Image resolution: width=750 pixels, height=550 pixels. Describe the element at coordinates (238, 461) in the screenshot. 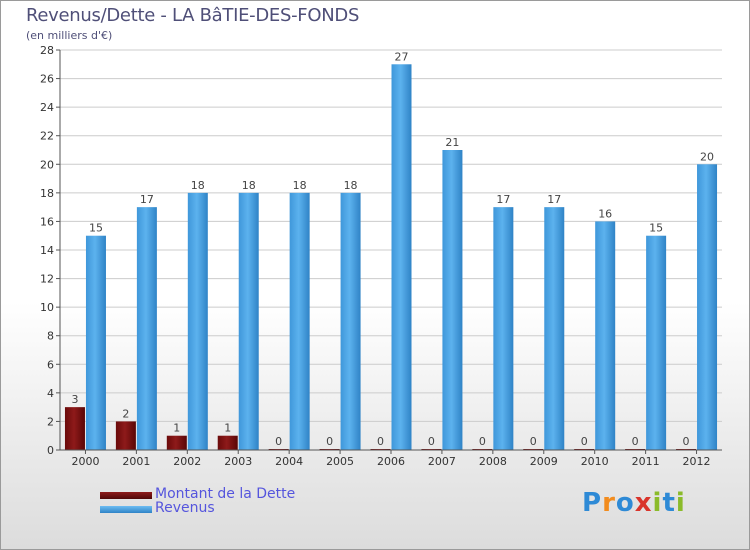

I see `x-tick-label: 2003` at that location.